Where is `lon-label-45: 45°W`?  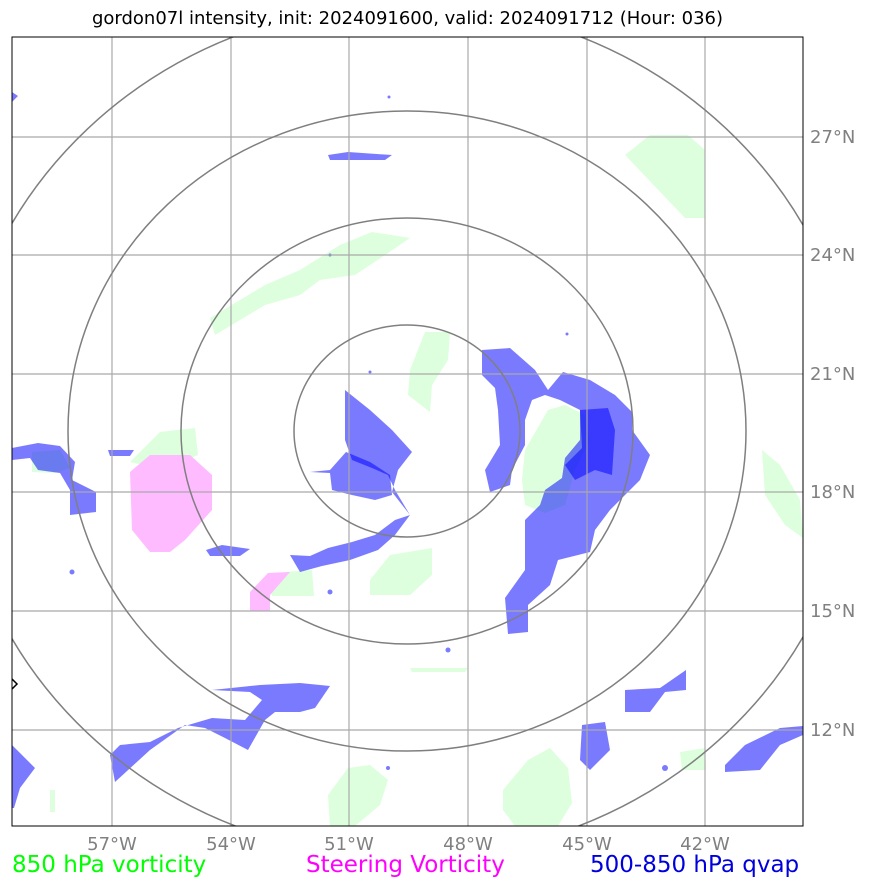
lon-label-45: 45°W is located at coordinates (587, 844).